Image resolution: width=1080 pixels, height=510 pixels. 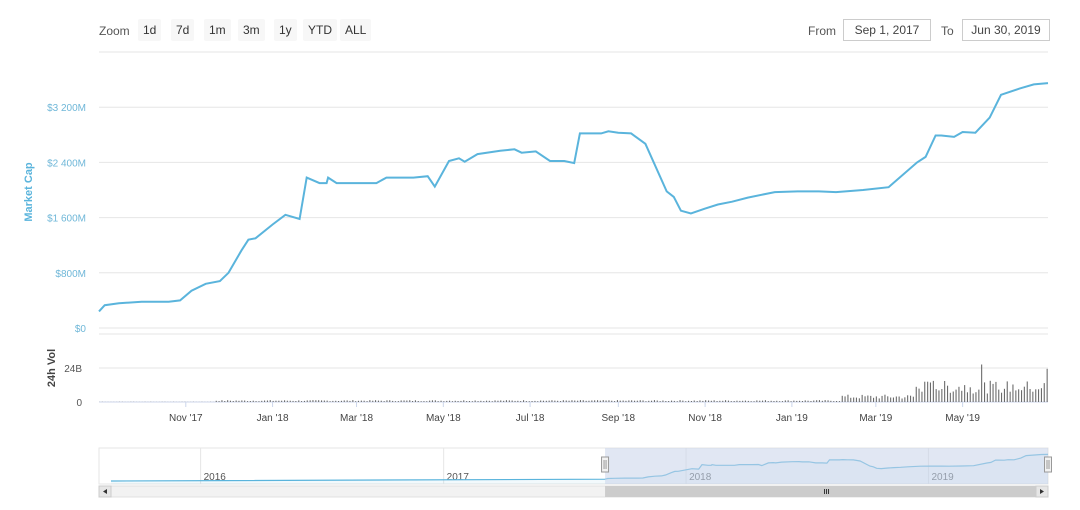 What do you see at coordinates (822, 31) in the screenshot?
I see `from-label: From` at bounding box center [822, 31].